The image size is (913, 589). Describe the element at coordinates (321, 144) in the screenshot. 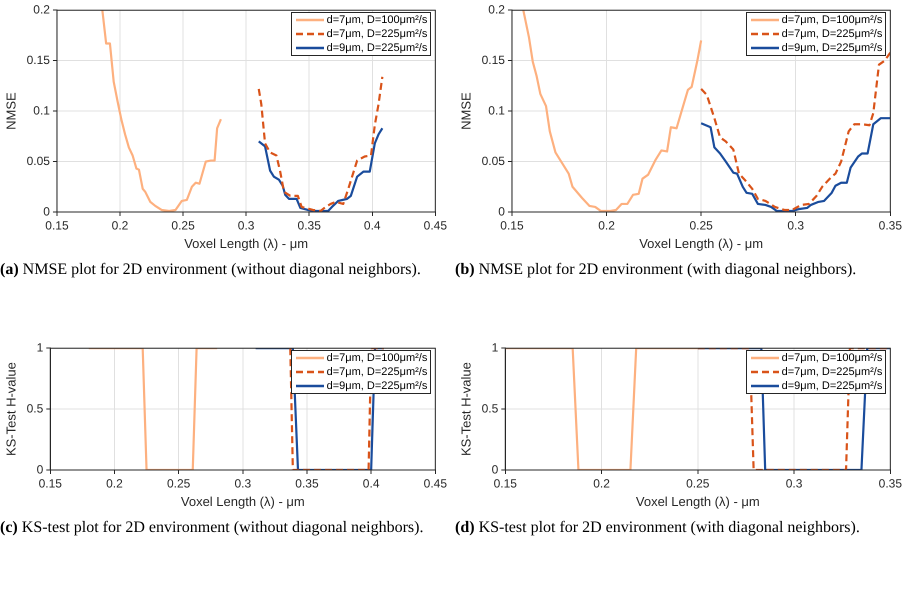

I see `line-series` at that location.